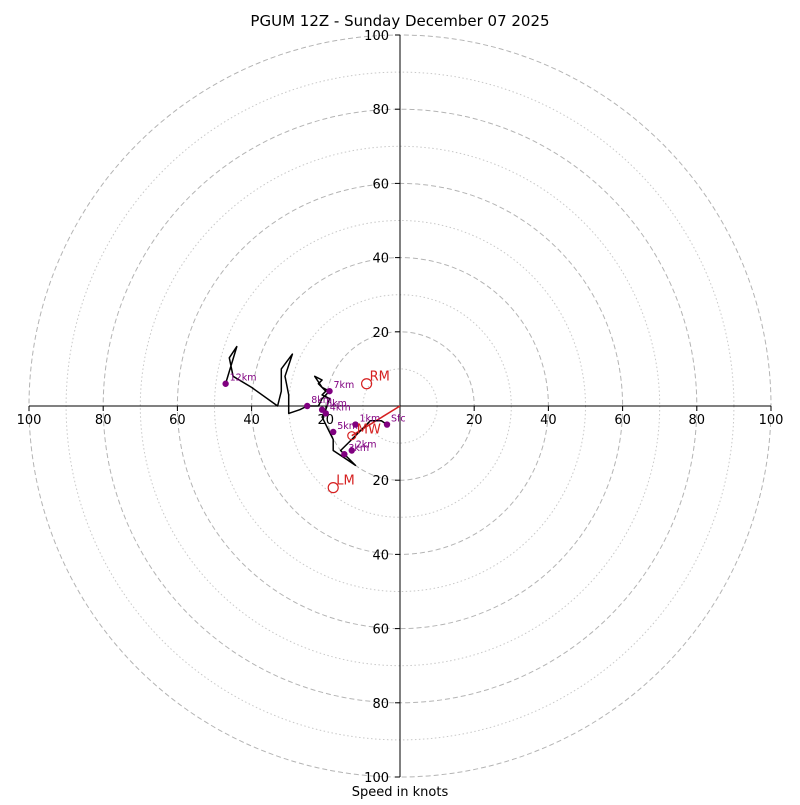 The width and height of the screenshot is (800, 805). I want to click on height-marker-label: 2km, so click(366, 445).